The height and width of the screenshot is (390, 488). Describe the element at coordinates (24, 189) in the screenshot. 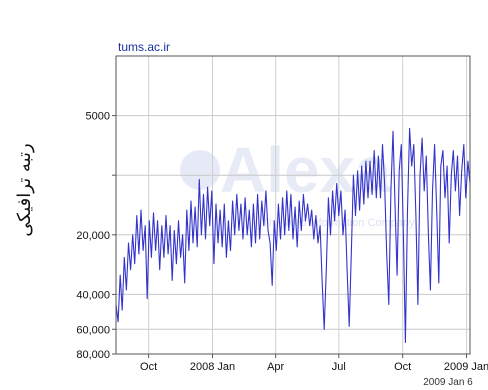

I see `y-axis-label: رتبه ترافیکی` at that location.